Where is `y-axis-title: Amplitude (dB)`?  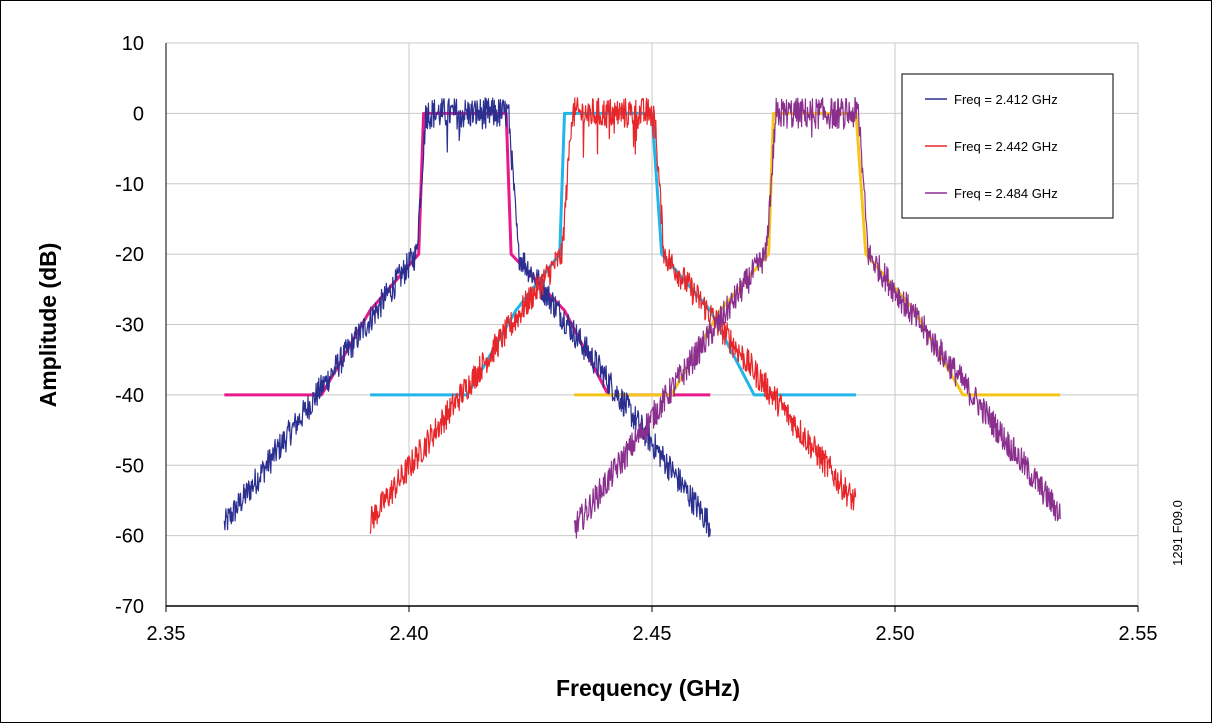 y-axis-title: Amplitude (dB) is located at coordinates (48, 325).